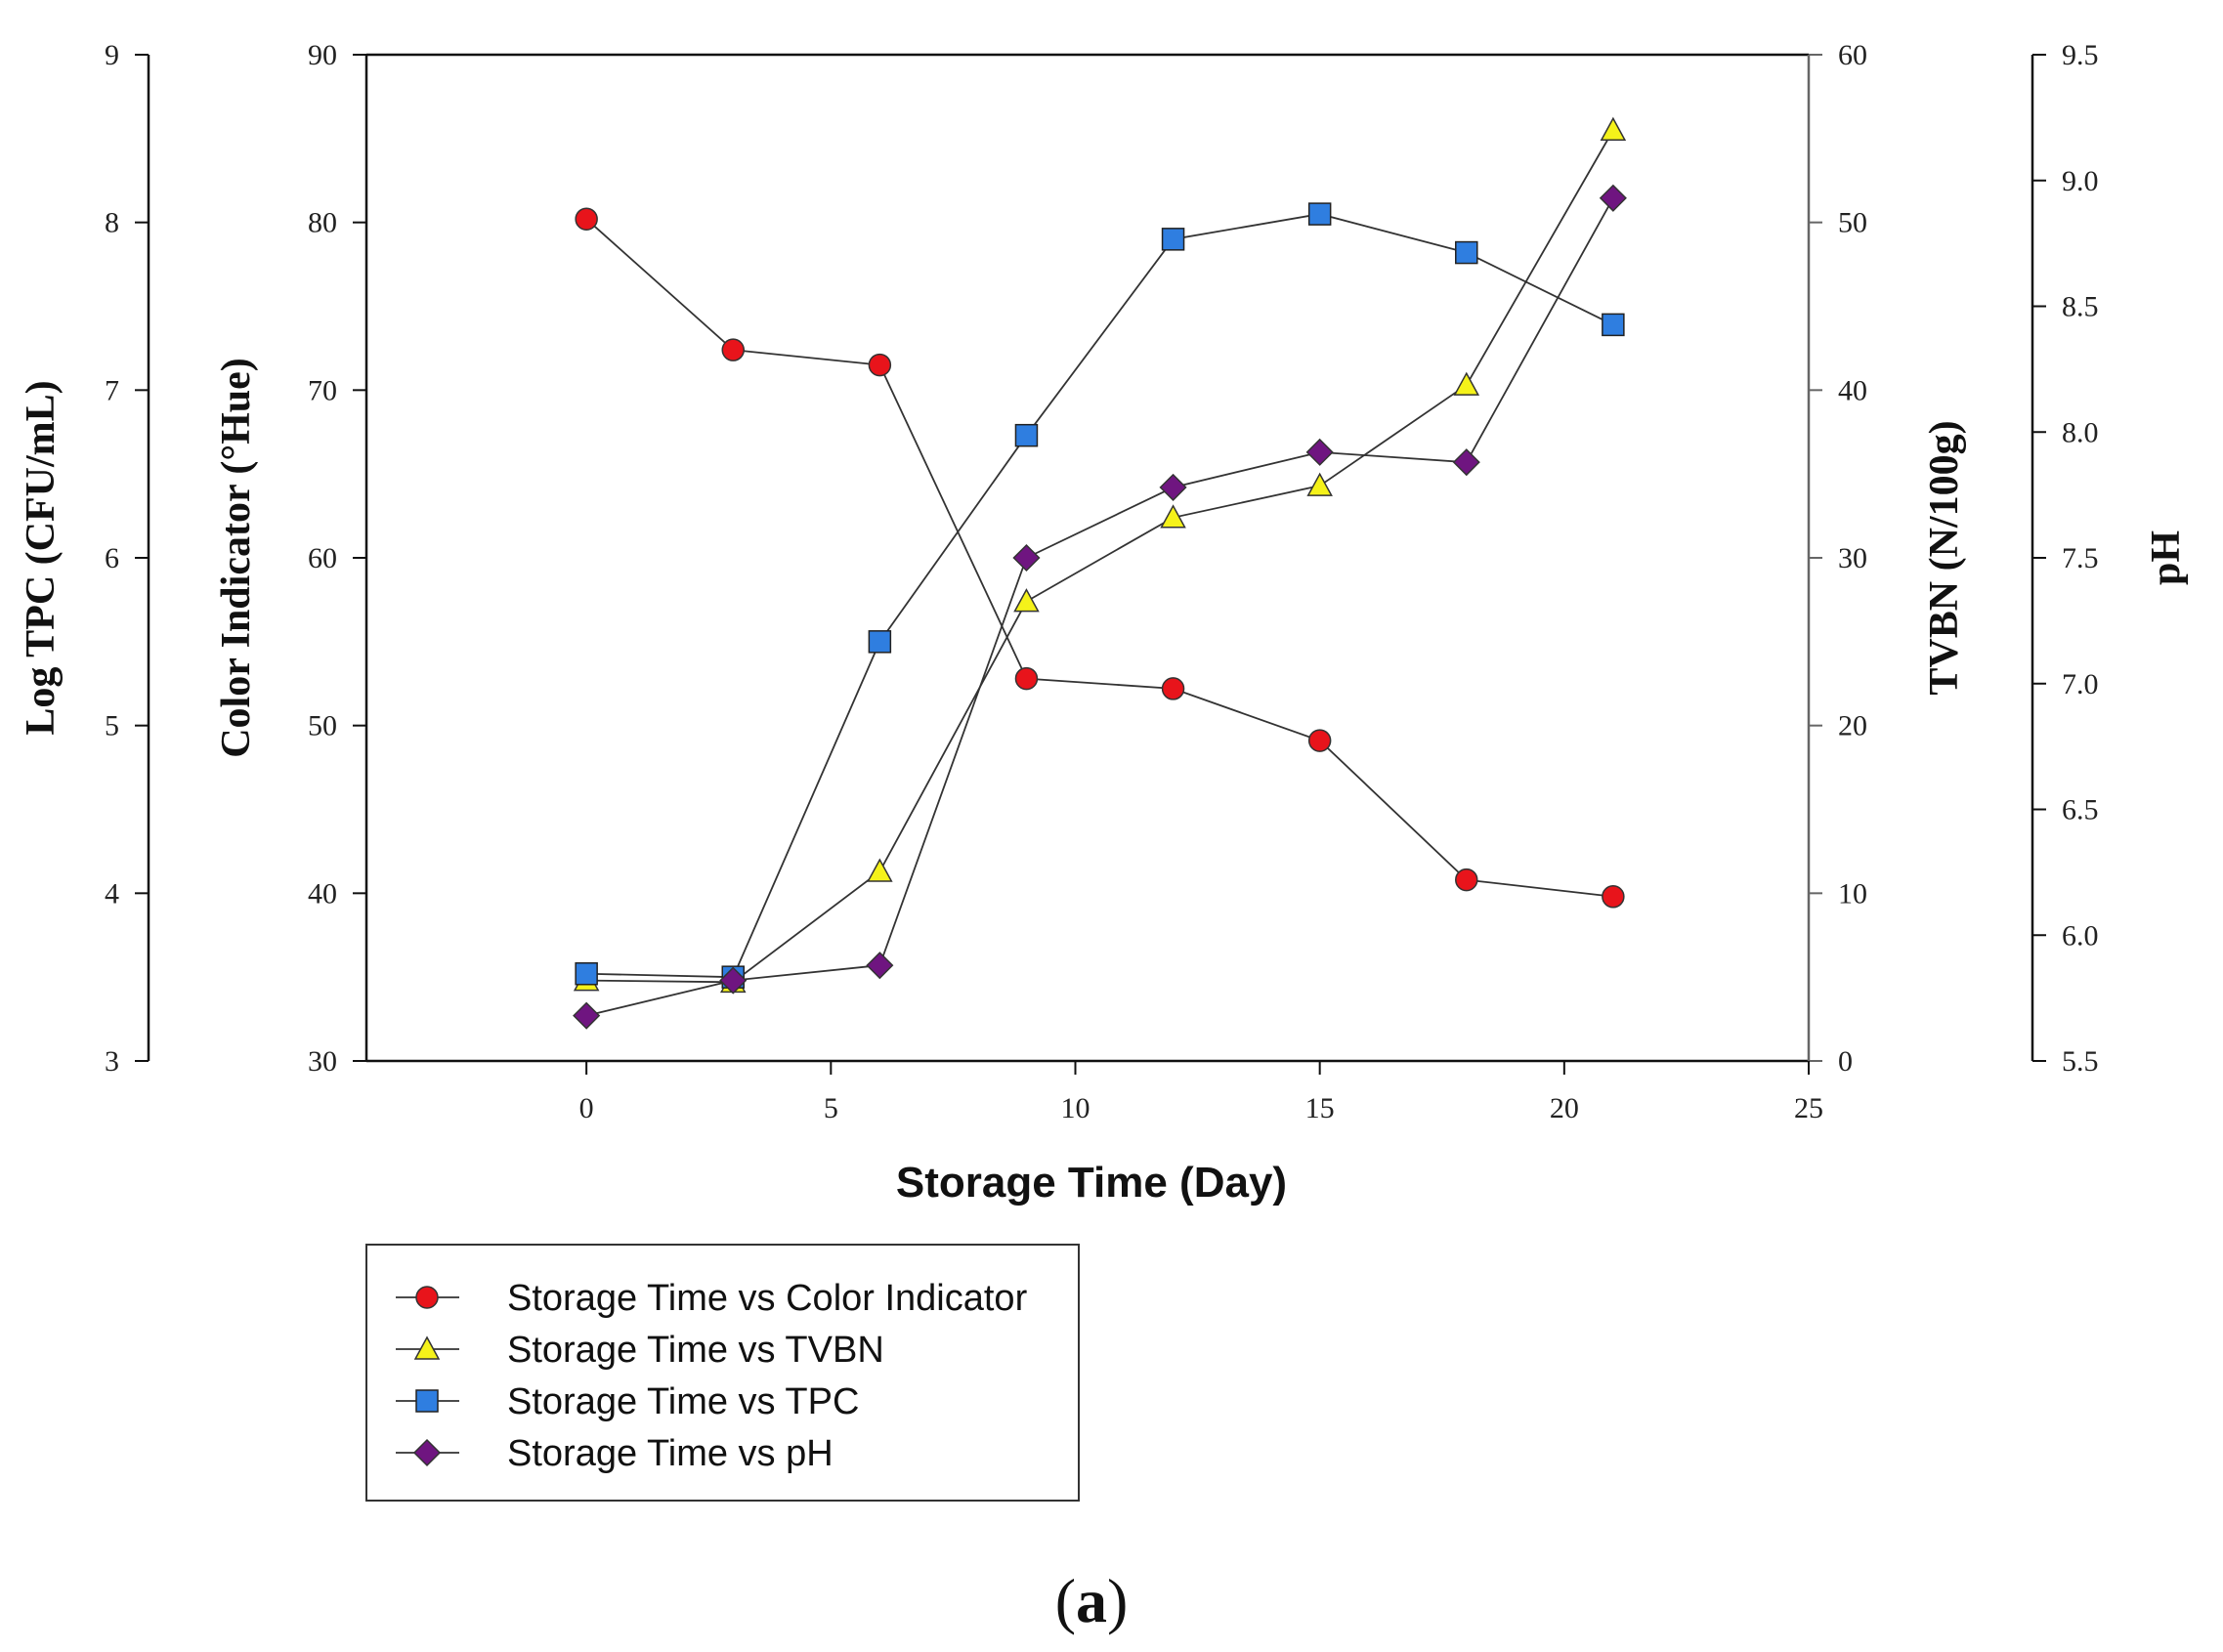 Image resolution: width=2223 pixels, height=1652 pixels. I want to click on tvbn-tick-label: 30, so click(1852, 558).